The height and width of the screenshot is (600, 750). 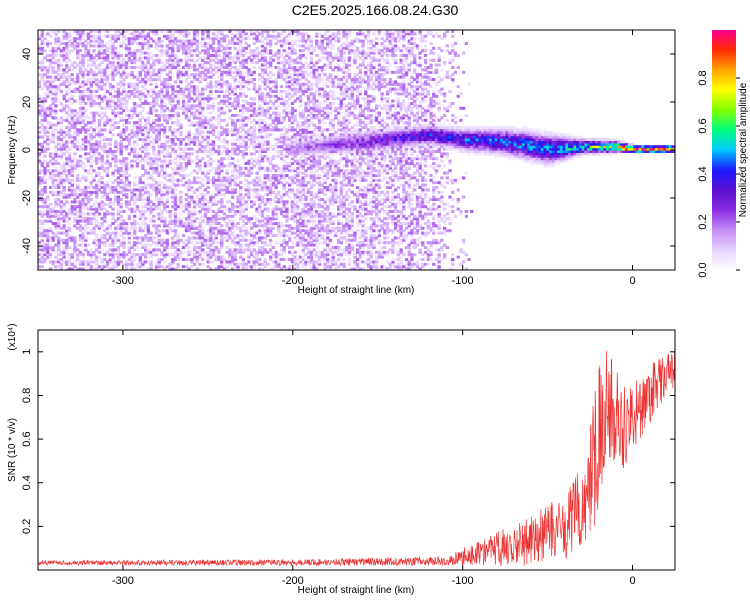 What do you see at coordinates (140, 101) in the screenshot?
I see `spectrogram-cell-2074` at bounding box center [140, 101].